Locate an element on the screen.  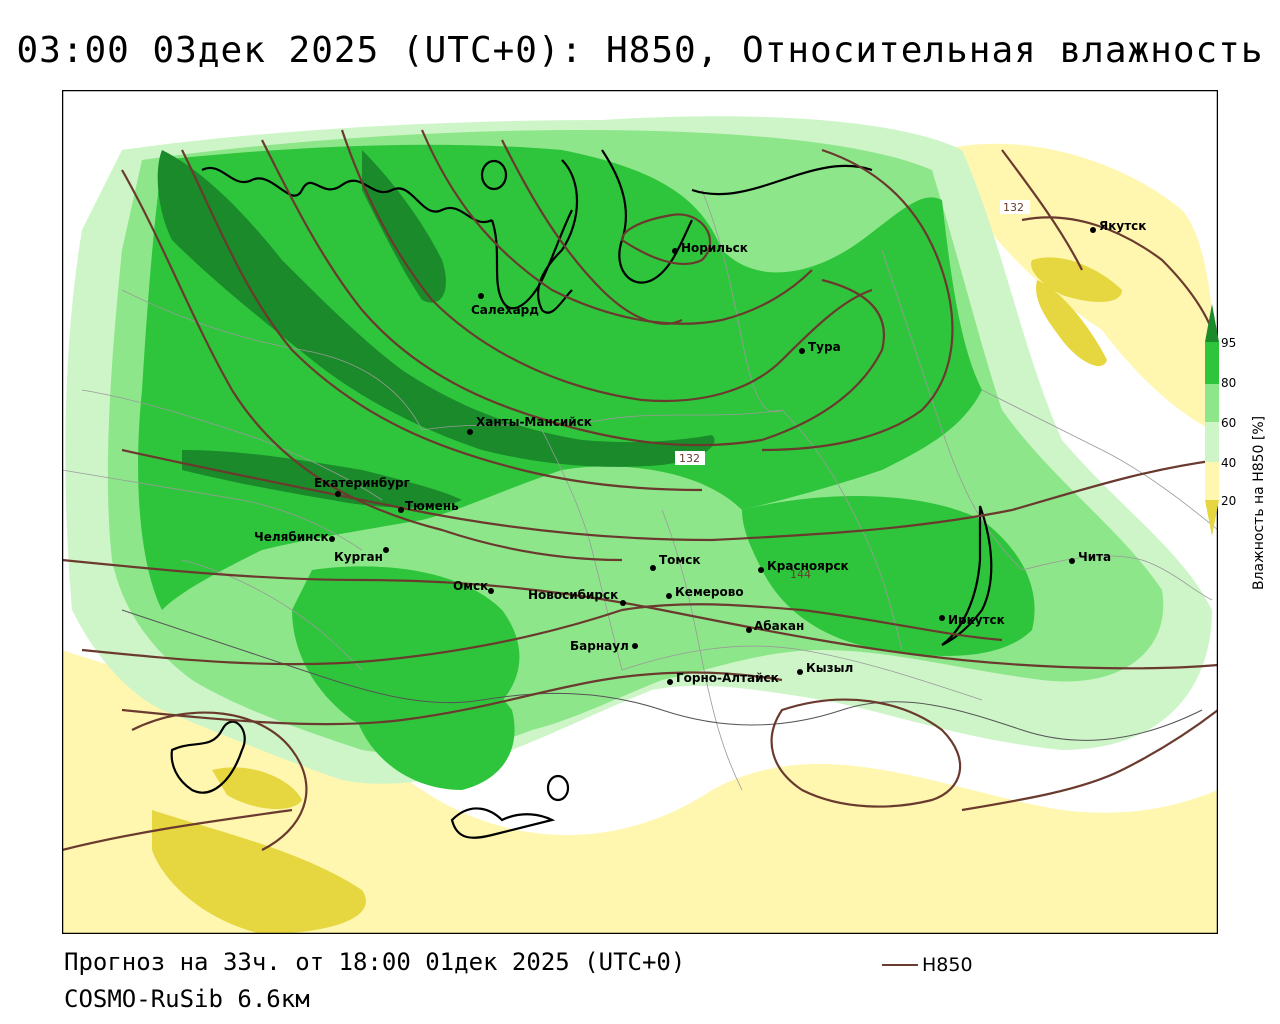
dry-field-southwest is located at coordinates (259, 872).